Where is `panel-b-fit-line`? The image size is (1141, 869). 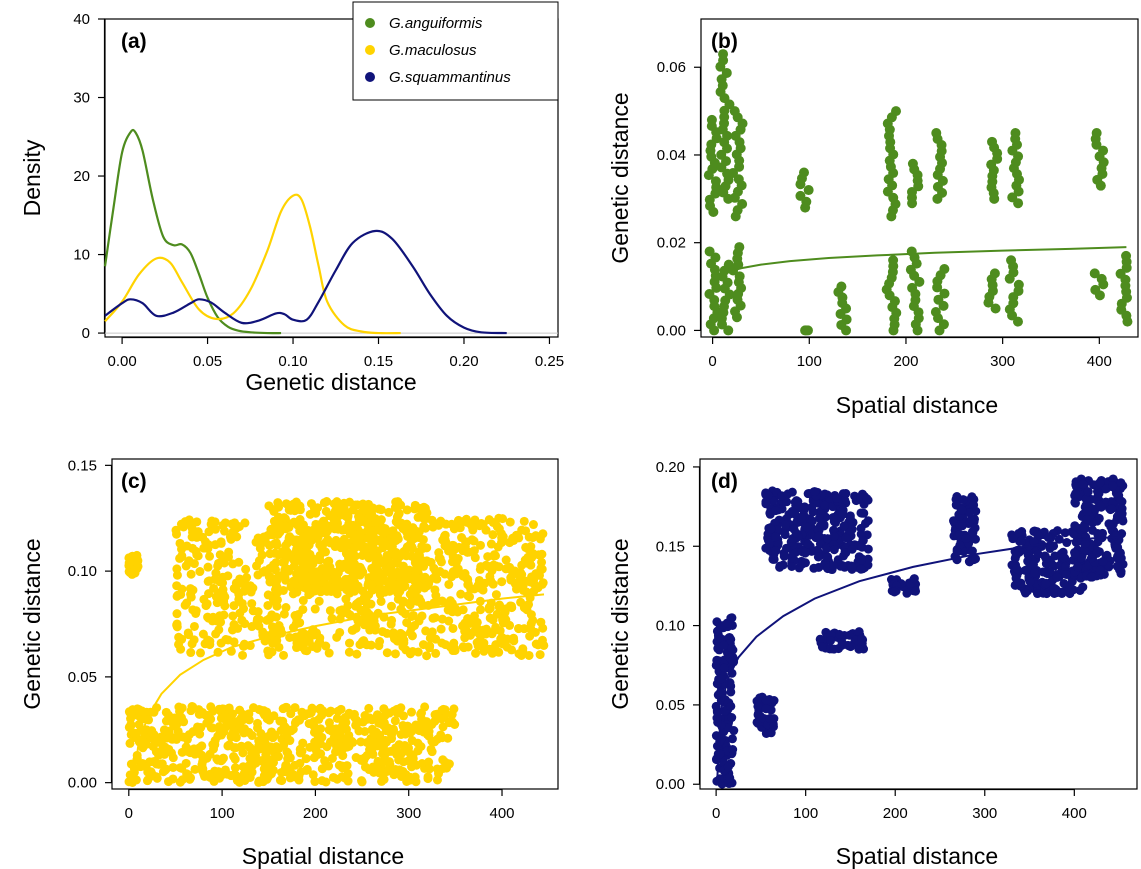
panel-b-fit-line is located at coordinates (920, 263).